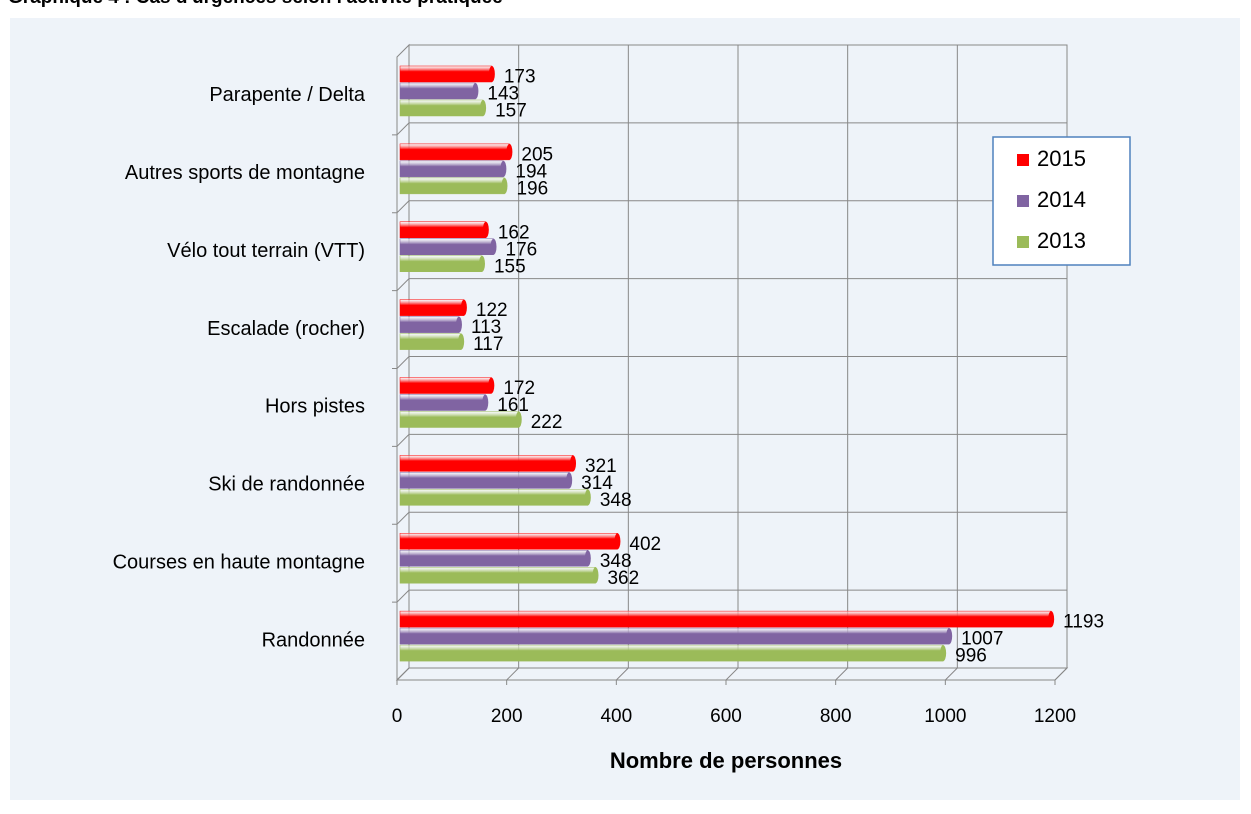 This screenshot has height=814, width=1251. What do you see at coordinates (1055, 716) in the screenshot?
I see `x-tick-label: 1200` at bounding box center [1055, 716].